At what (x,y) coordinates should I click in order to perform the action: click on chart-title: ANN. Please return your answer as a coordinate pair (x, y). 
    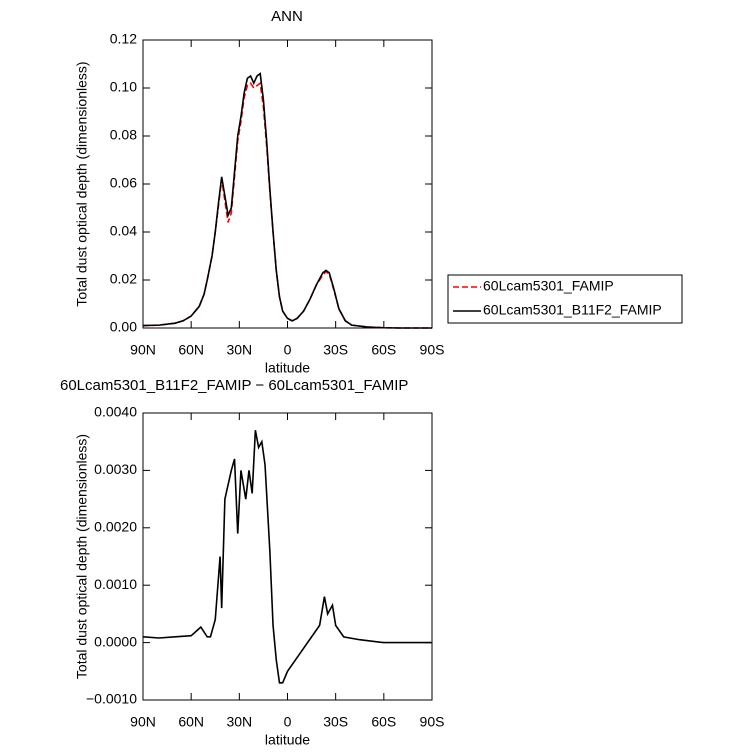
    Looking at the image, I should click on (287, 16).